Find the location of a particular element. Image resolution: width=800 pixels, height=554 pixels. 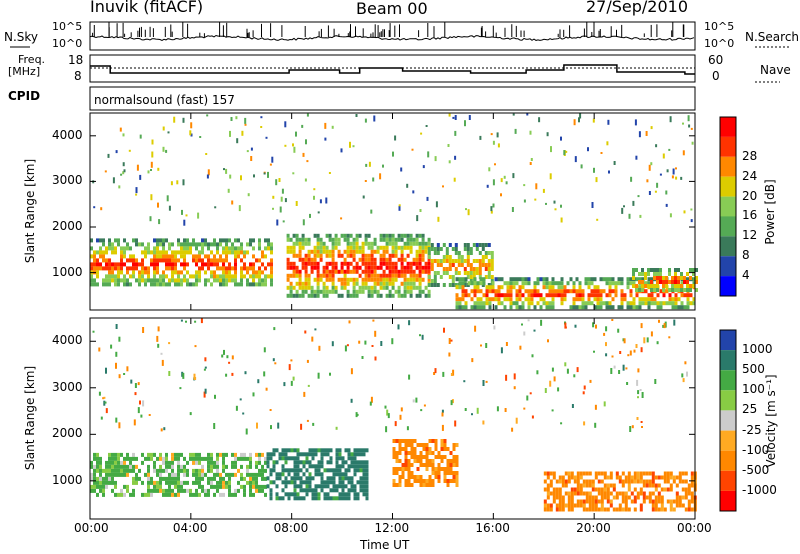

freq-tick-bottom: 8 is located at coordinates (78, 76).